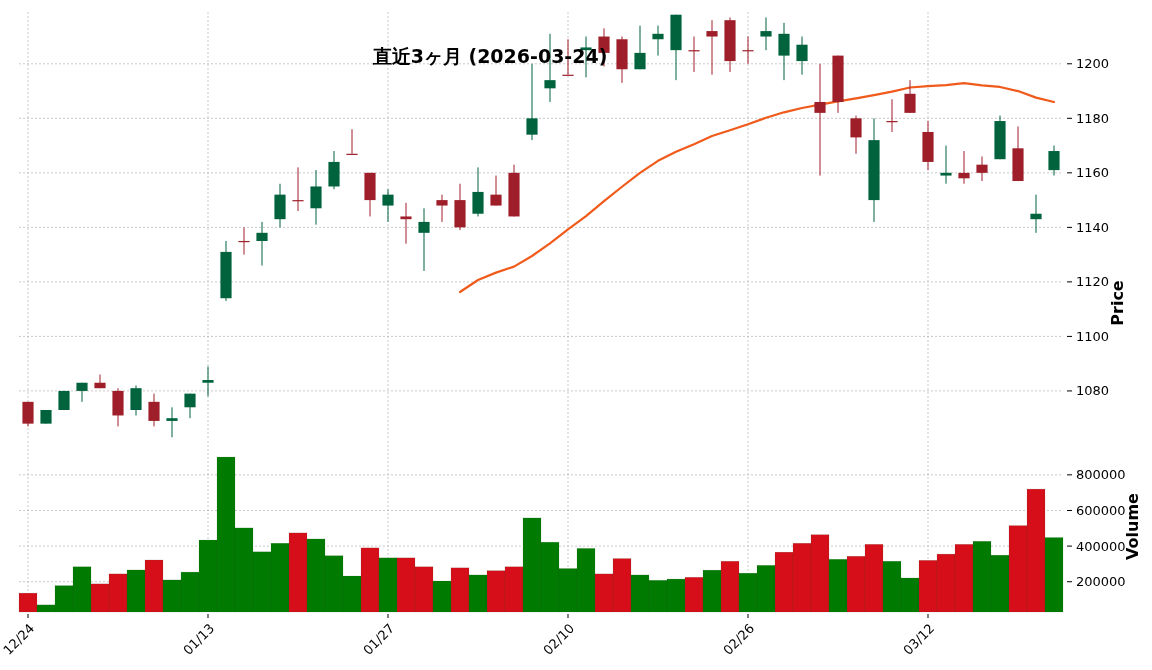 The height and width of the screenshot is (670, 1152). I want to click on y-tick-label: 1200, so click(1093, 64).